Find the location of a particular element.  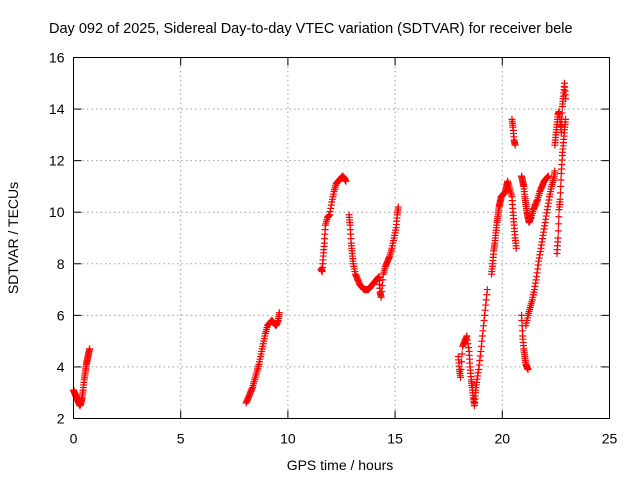

x-tick-label: 20 is located at coordinates (503, 439).